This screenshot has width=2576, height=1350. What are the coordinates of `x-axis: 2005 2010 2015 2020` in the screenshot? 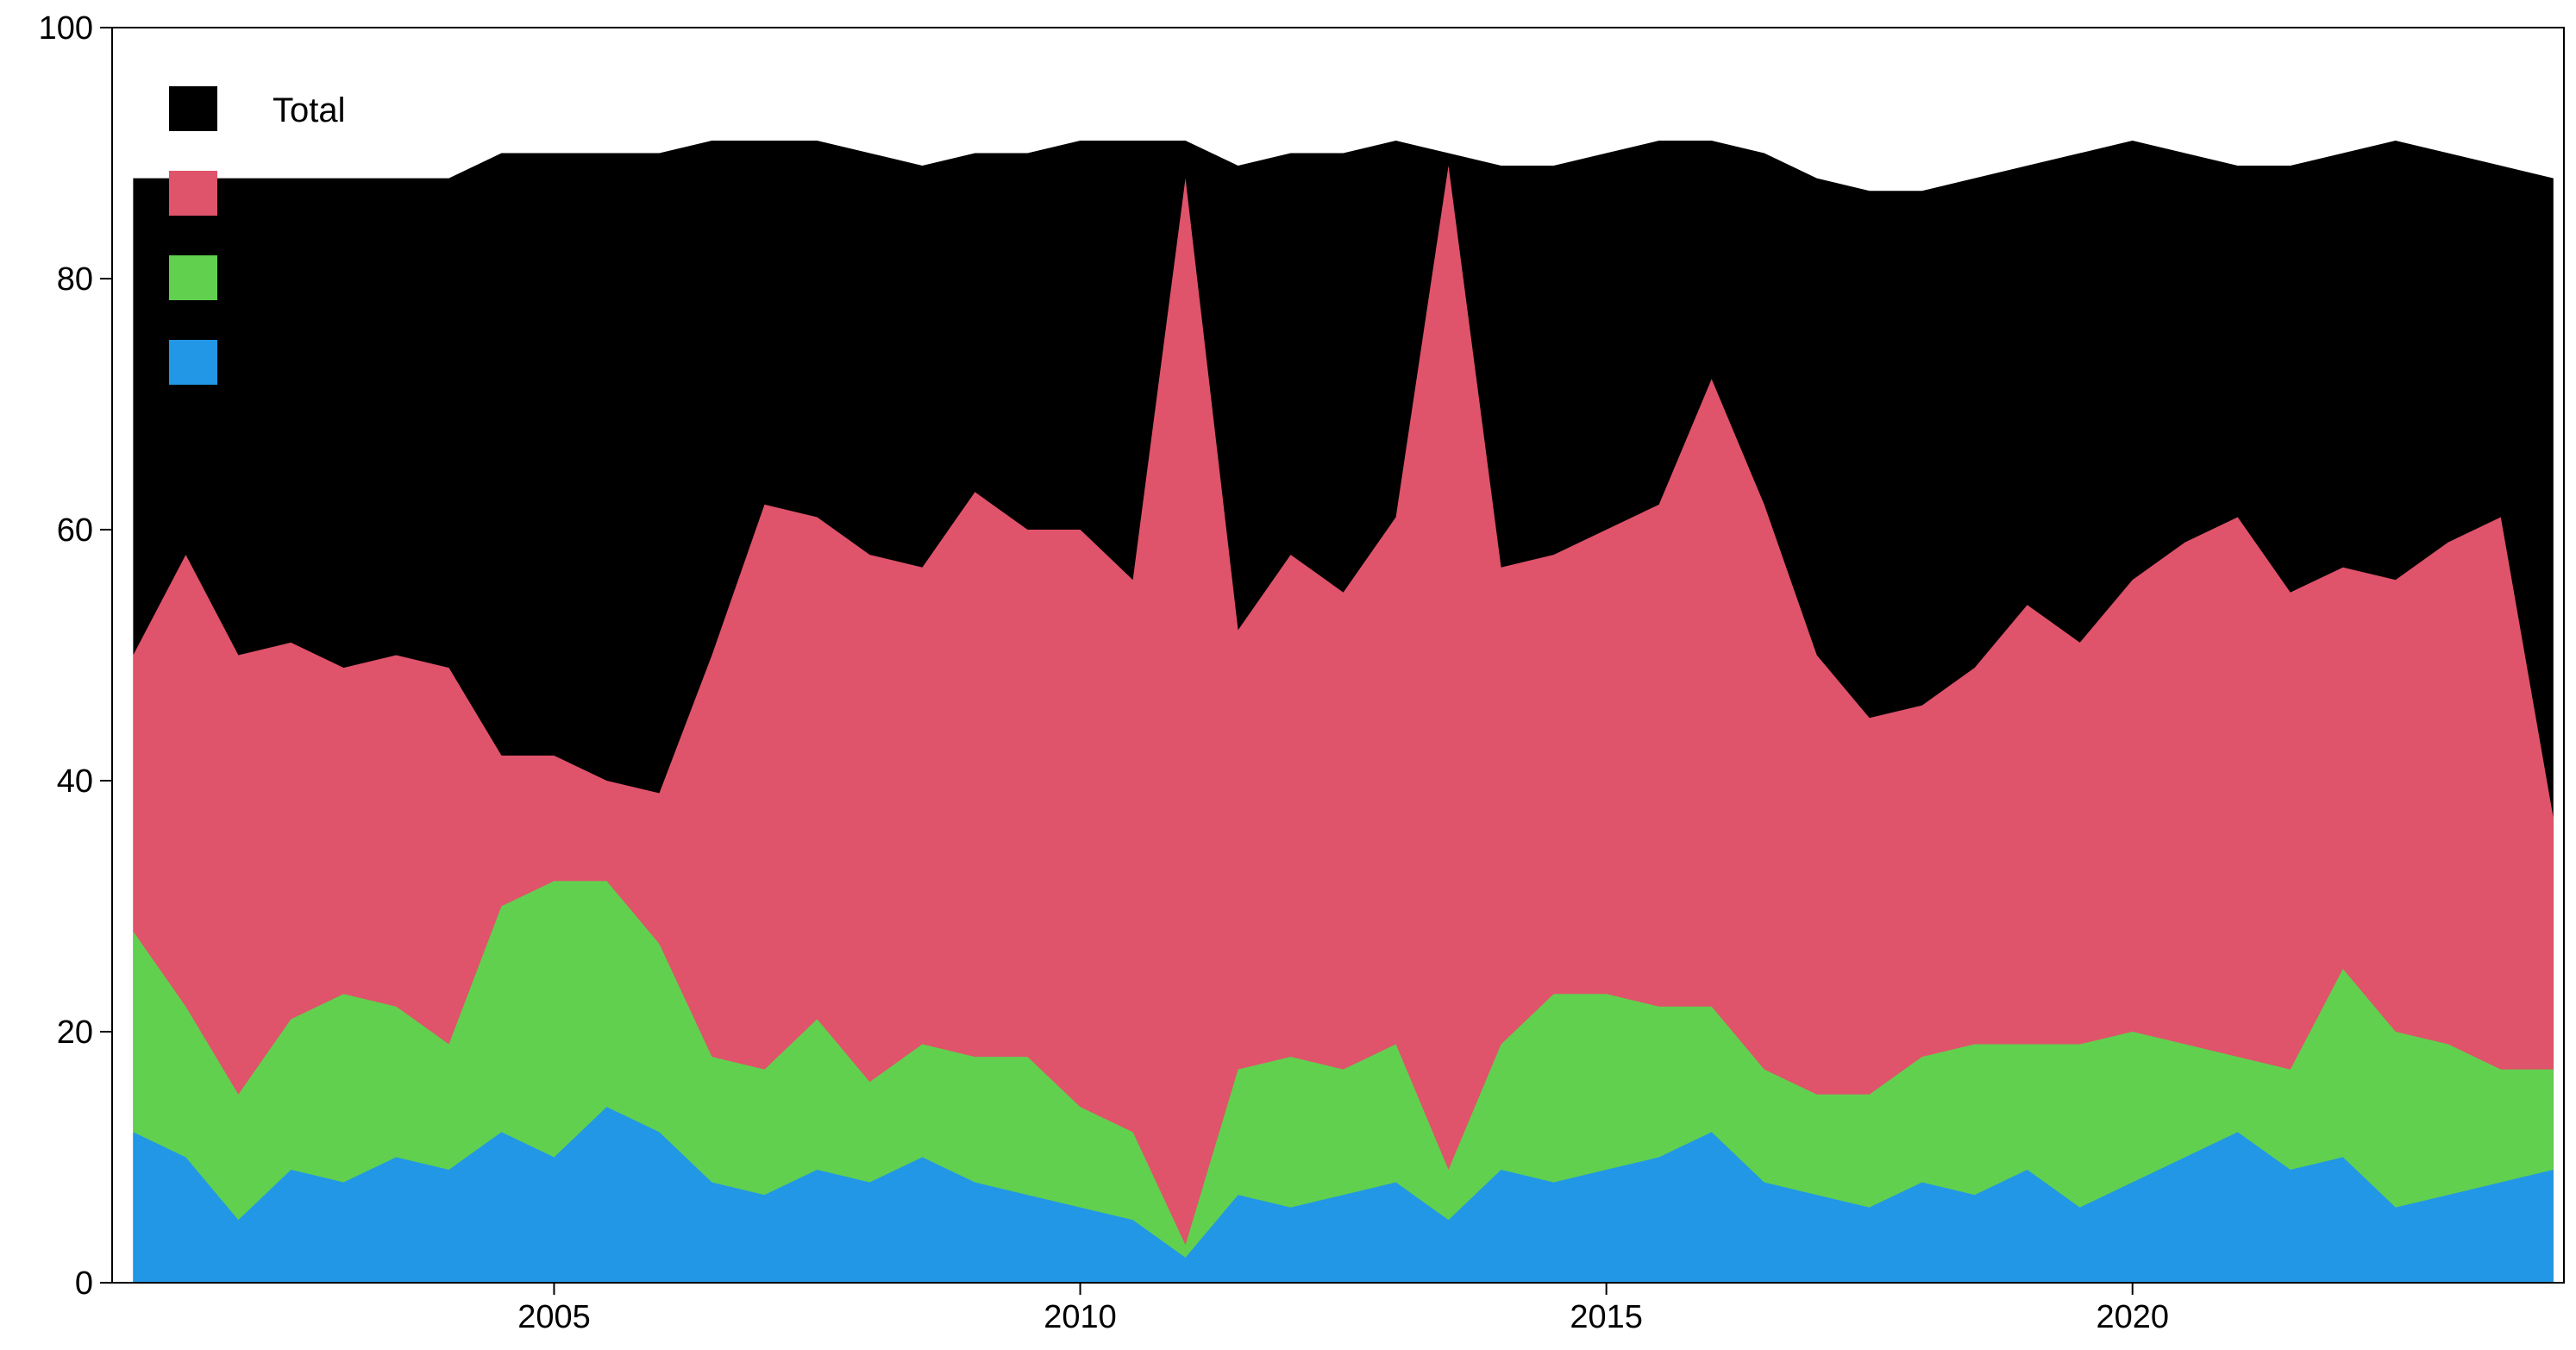 It's located at (1343, 1309).